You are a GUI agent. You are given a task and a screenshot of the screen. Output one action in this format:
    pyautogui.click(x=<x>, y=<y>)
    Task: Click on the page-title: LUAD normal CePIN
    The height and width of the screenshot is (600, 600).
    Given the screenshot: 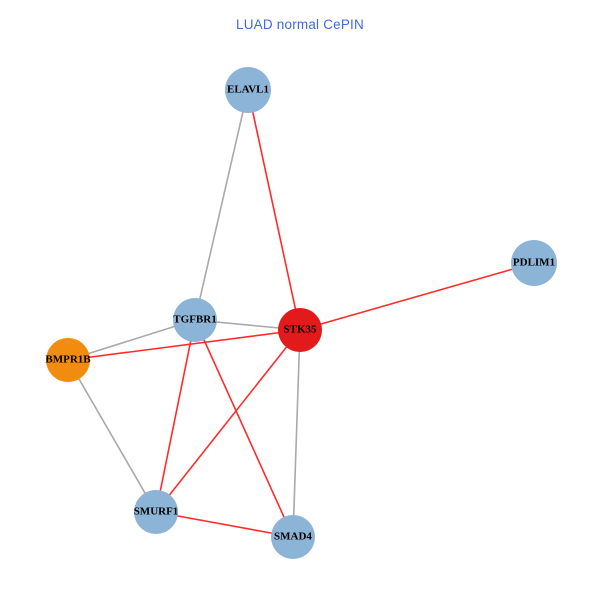 What is the action you would take?
    pyautogui.click(x=300, y=24)
    